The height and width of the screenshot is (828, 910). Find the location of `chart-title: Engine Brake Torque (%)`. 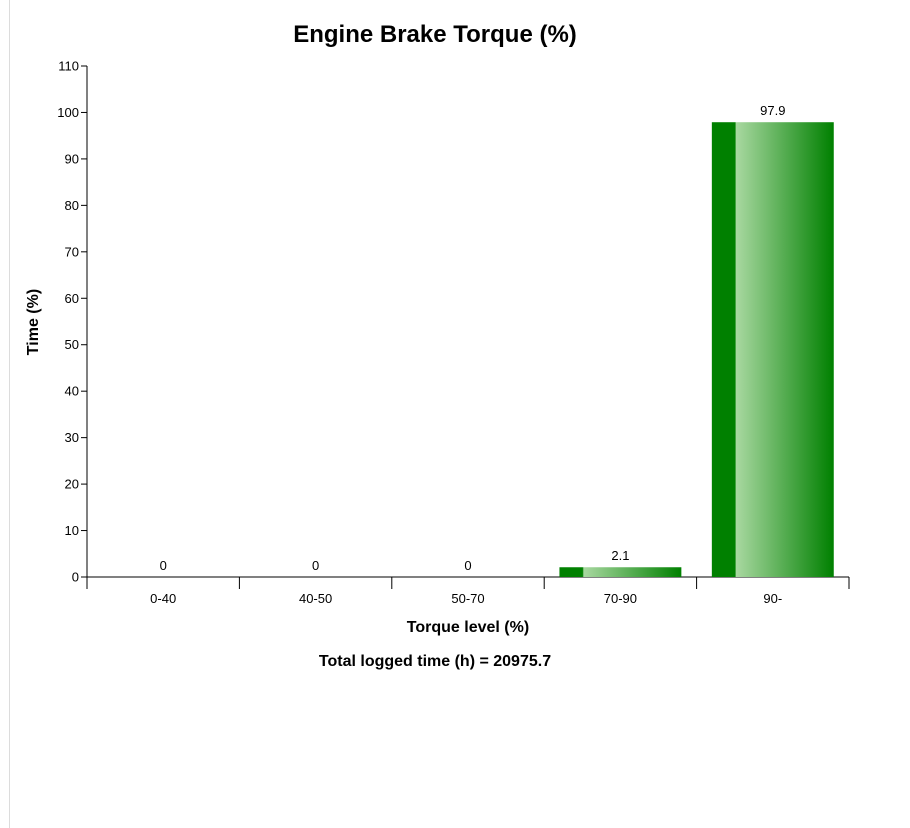

chart-title: Engine Brake Torque (%) is located at coordinates (435, 34).